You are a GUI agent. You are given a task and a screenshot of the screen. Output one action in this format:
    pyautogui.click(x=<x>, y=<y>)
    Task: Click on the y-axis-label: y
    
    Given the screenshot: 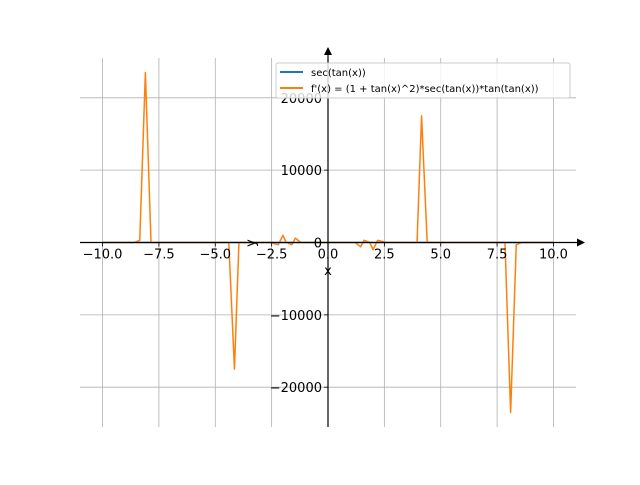 What is the action you would take?
    pyautogui.click(x=251, y=243)
    